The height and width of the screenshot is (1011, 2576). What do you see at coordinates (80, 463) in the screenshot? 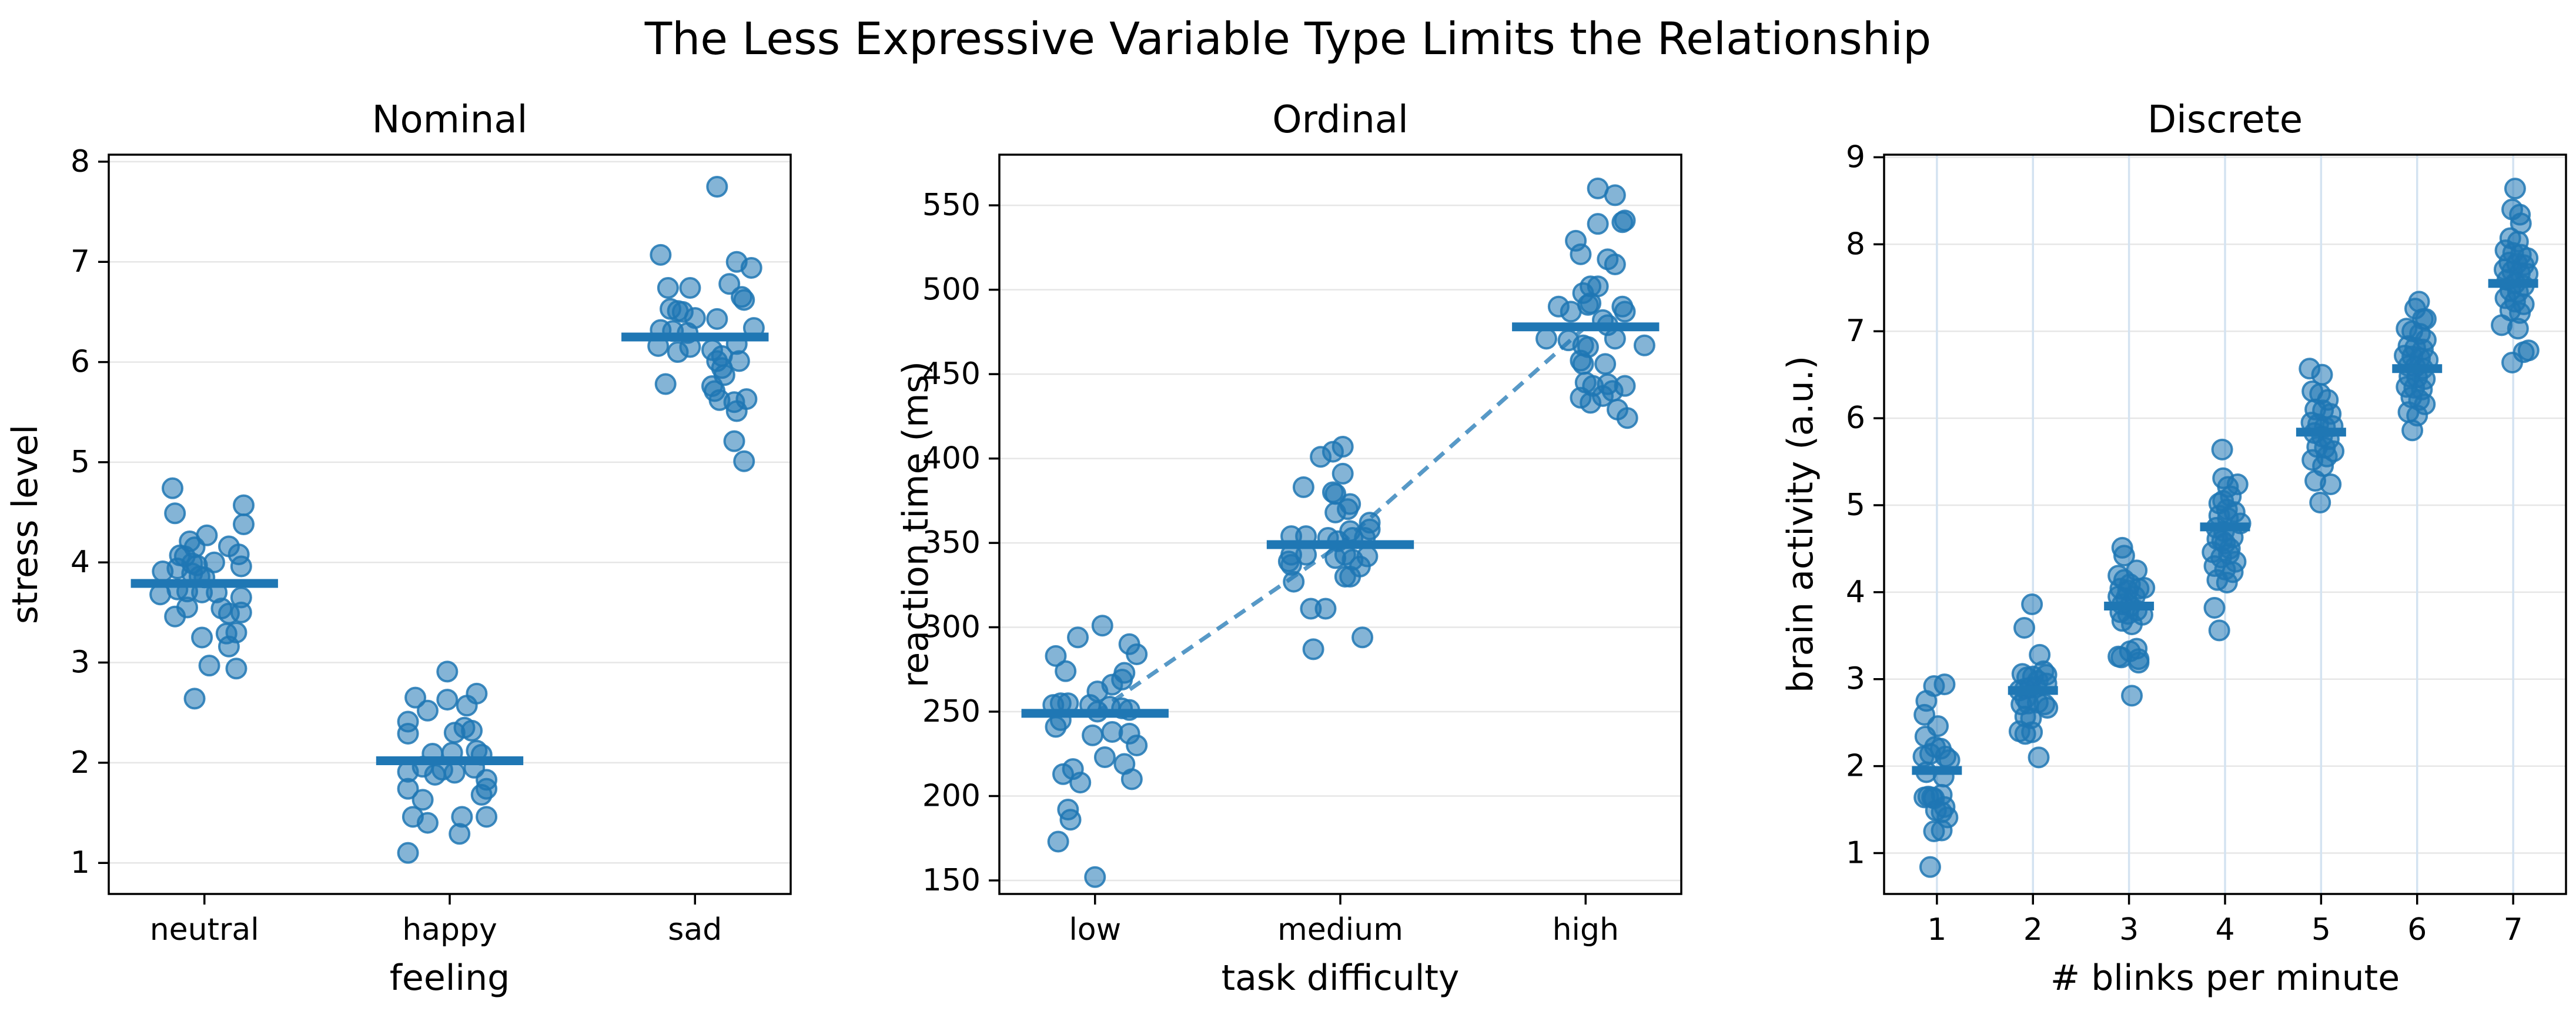
I see `y-tick-label: 5` at bounding box center [80, 463].